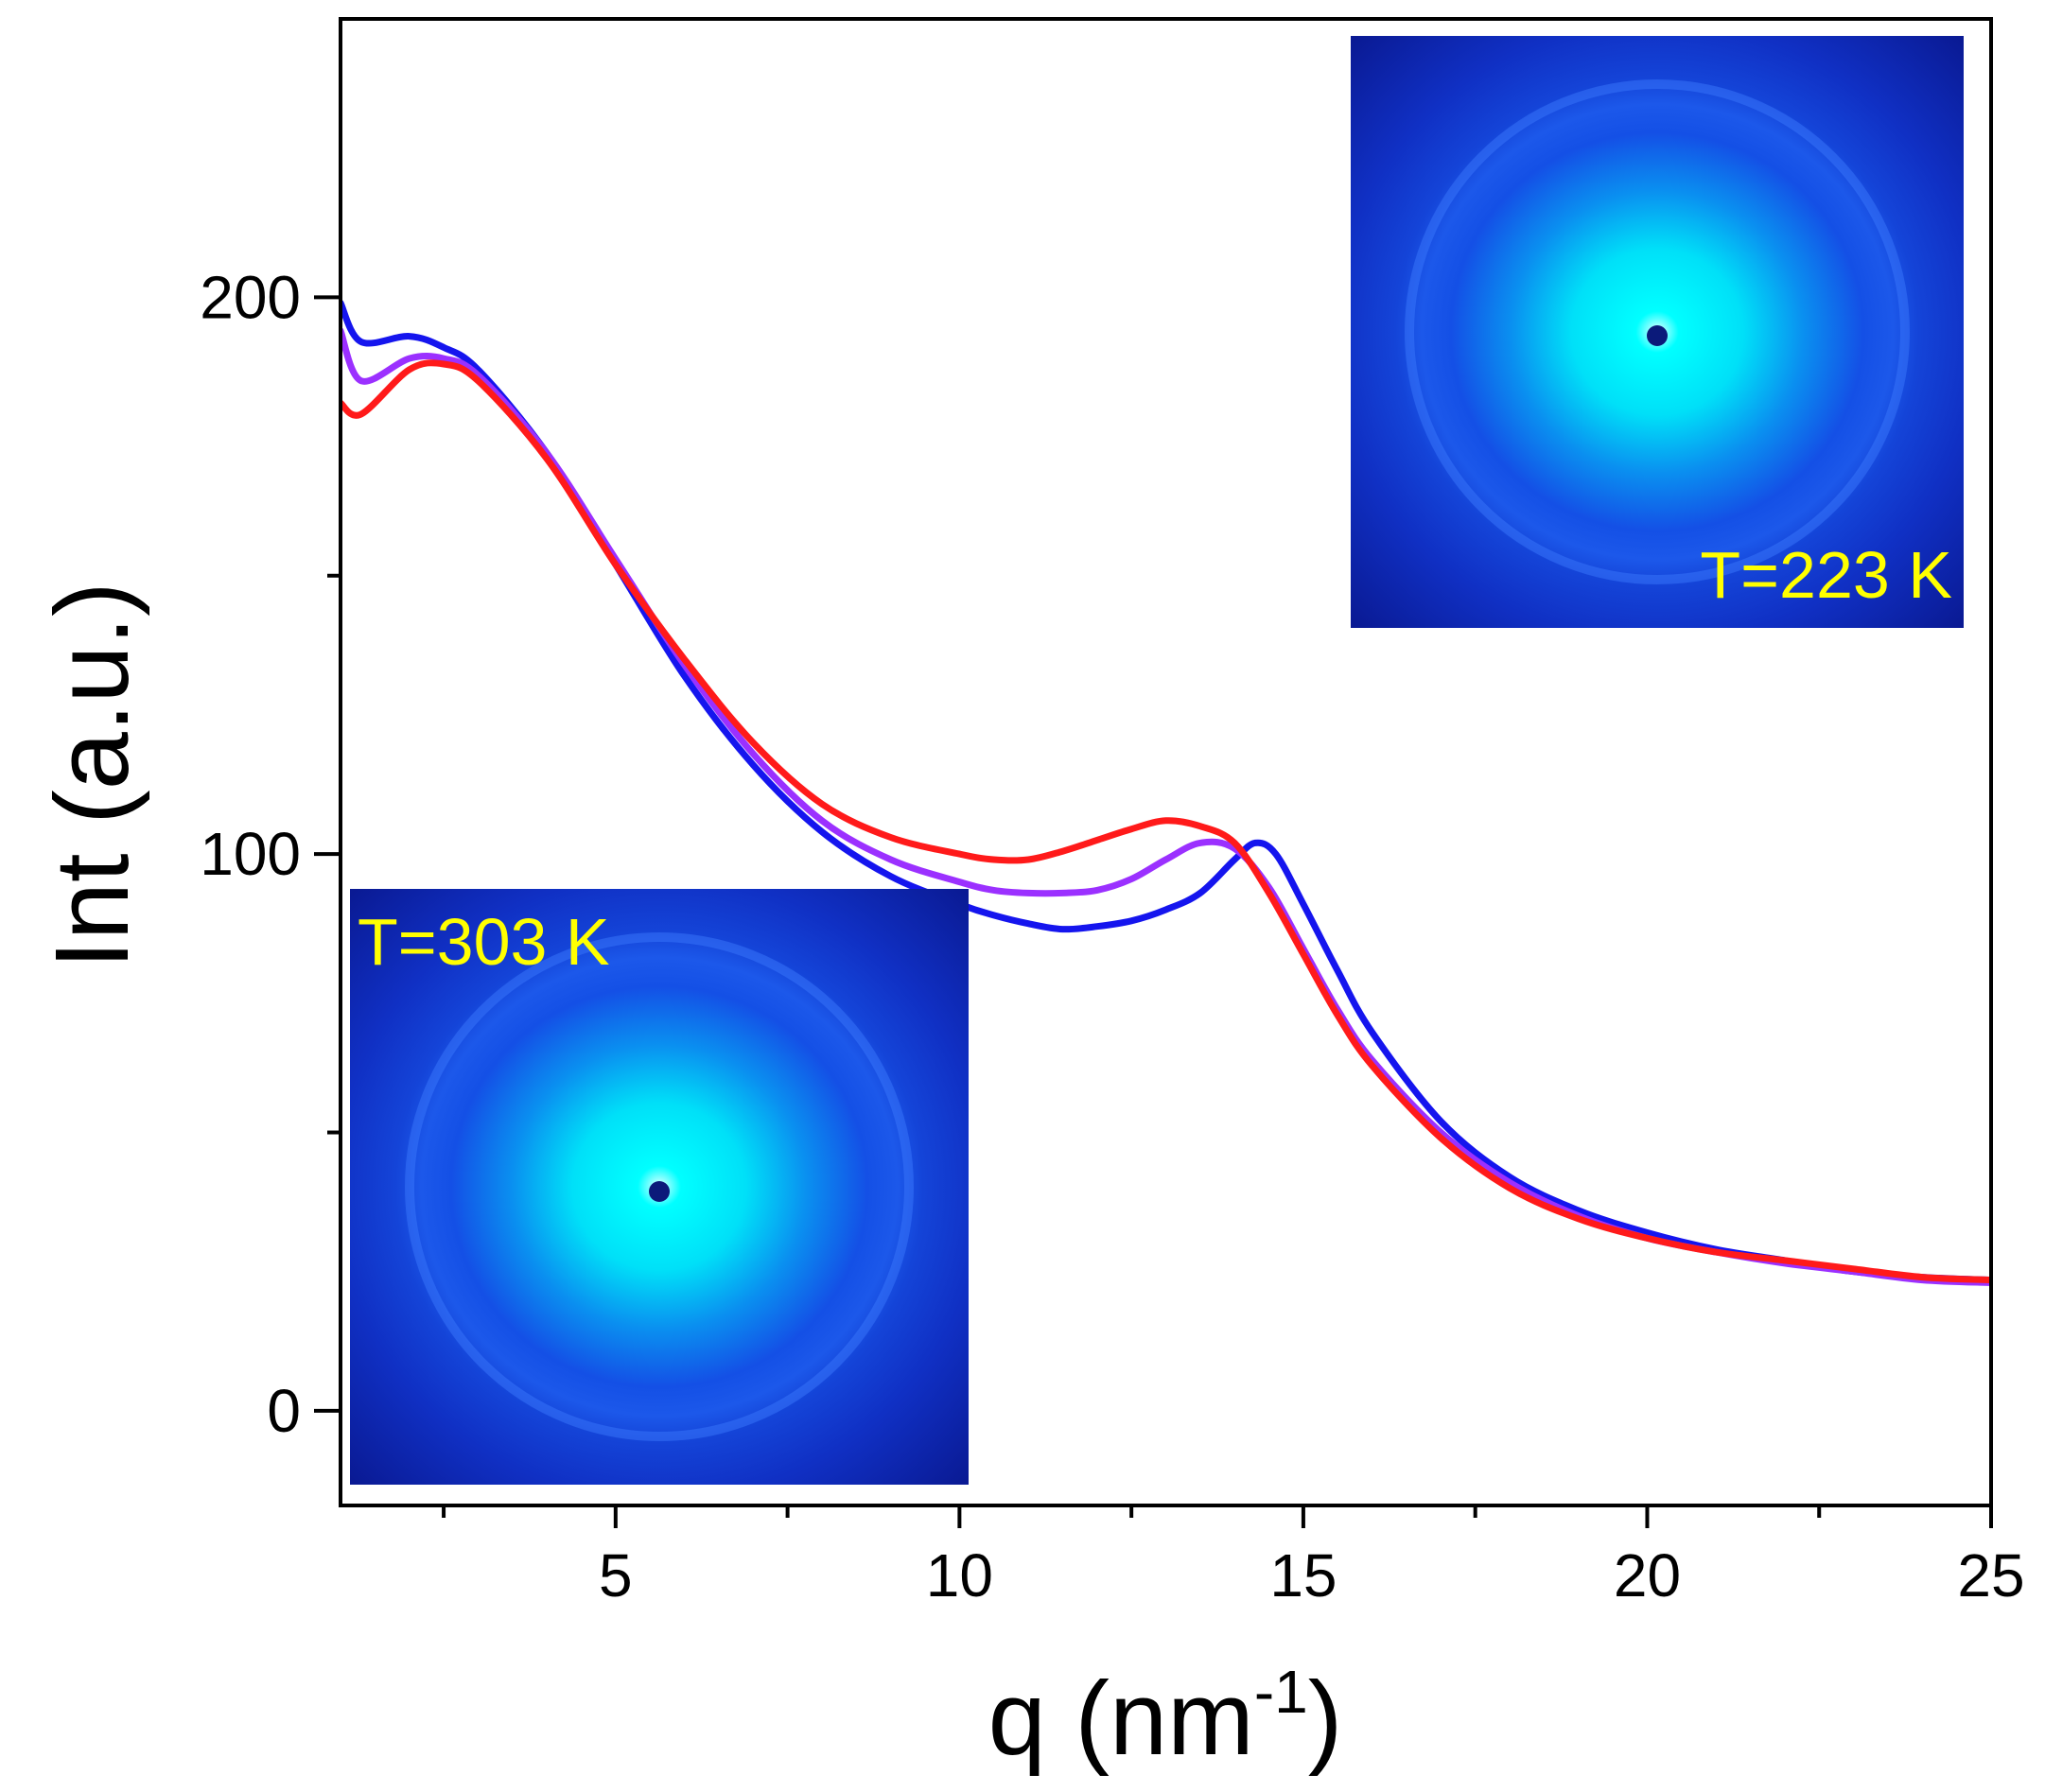 The width and height of the screenshot is (2045, 1792). I want to click on inset-223k: T=223 K, so click(1657, 332).